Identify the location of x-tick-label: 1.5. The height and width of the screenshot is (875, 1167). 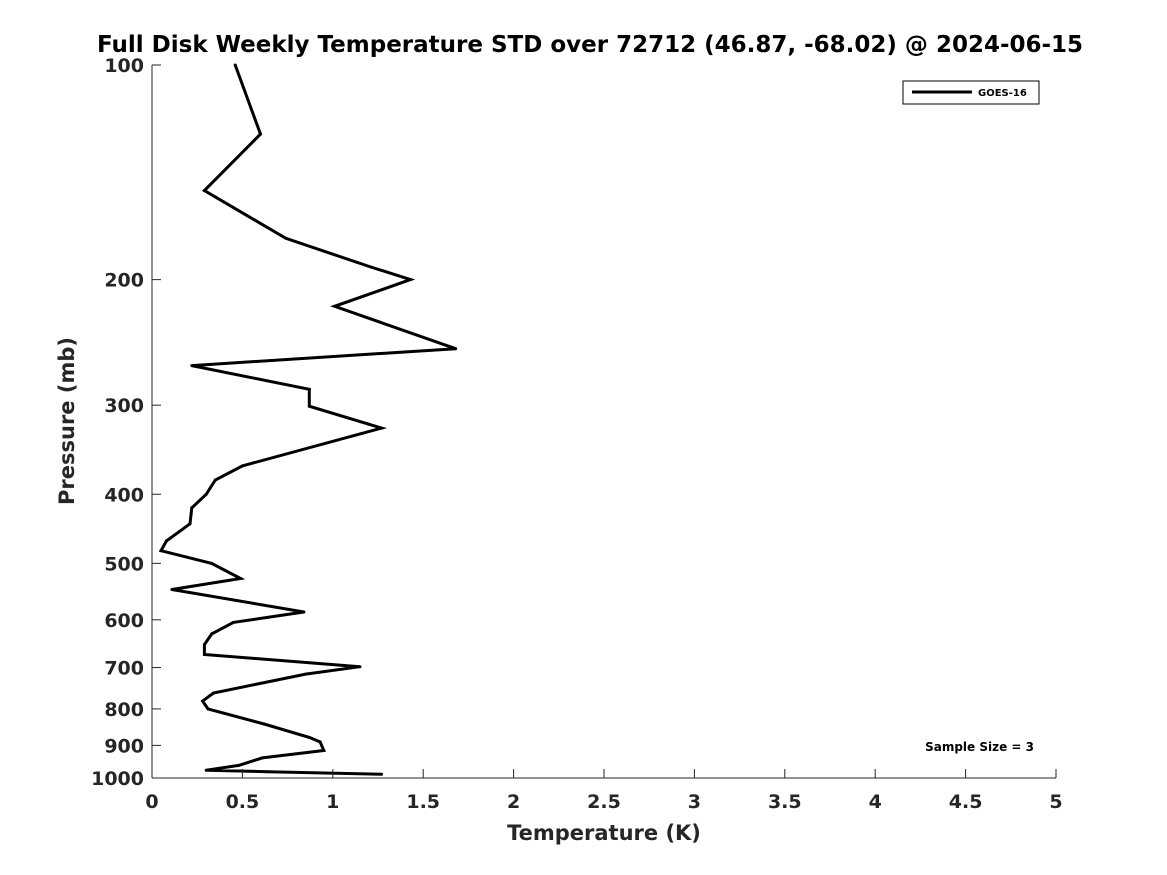
(423, 802).